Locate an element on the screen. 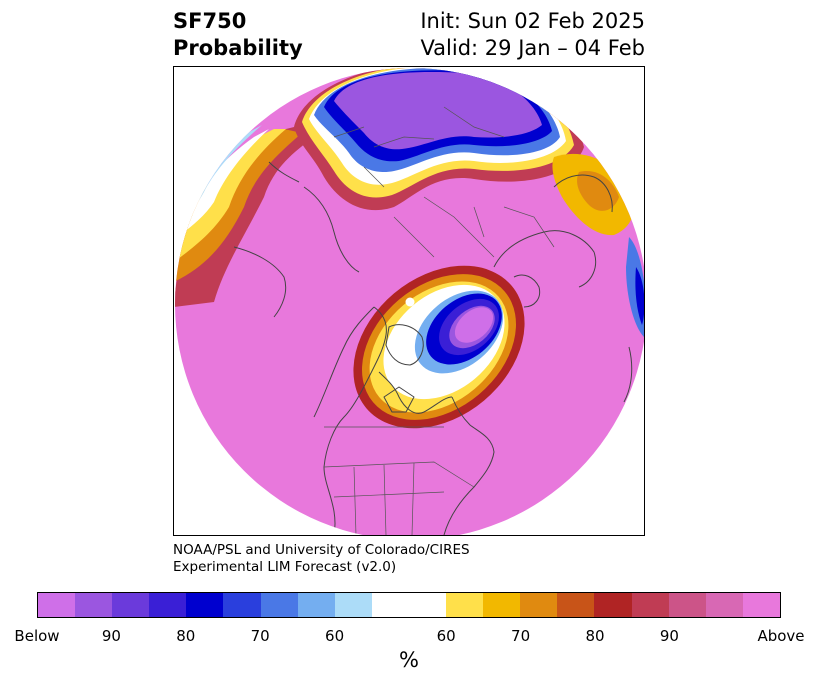 This screenshot has height=686, width=819. valid-range: Valid: 29 Jan – 04 Feb is located at coordinates (532, 48).